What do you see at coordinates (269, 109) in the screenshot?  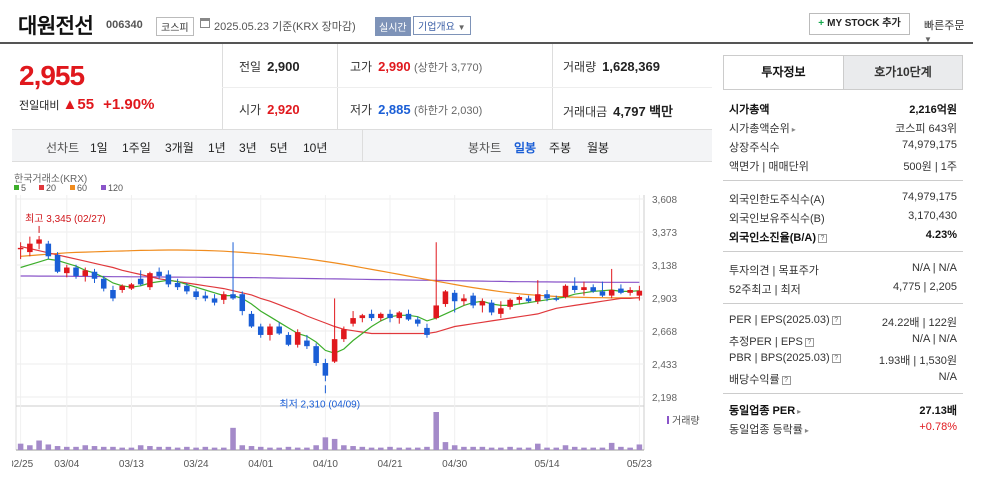 I see `open-price: 시가 2,920` at bounding box center [269, 109].